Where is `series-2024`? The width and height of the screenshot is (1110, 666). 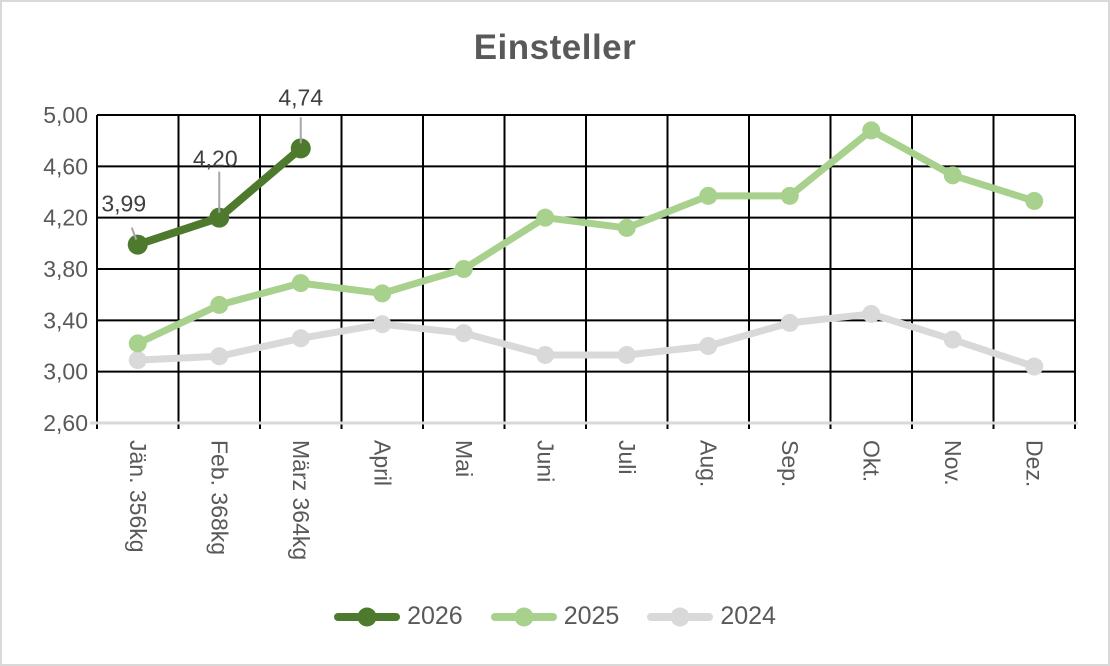 series-2024 is located at coordinates (586, 340).